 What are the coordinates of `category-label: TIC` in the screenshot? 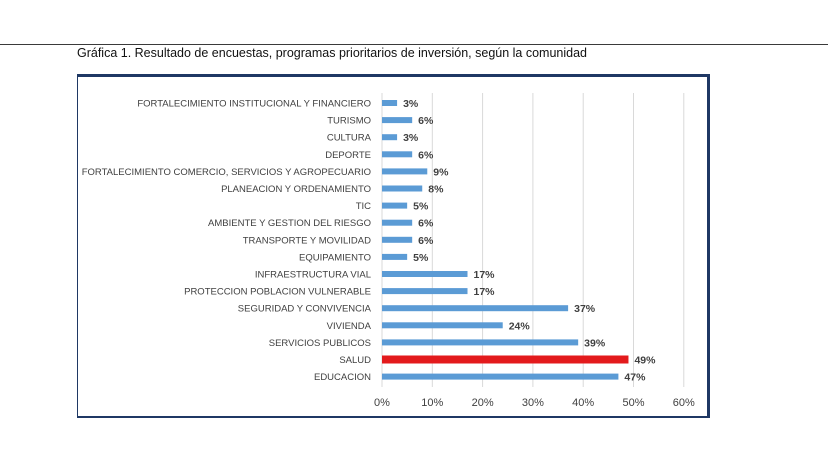 It's located at (363, 206).